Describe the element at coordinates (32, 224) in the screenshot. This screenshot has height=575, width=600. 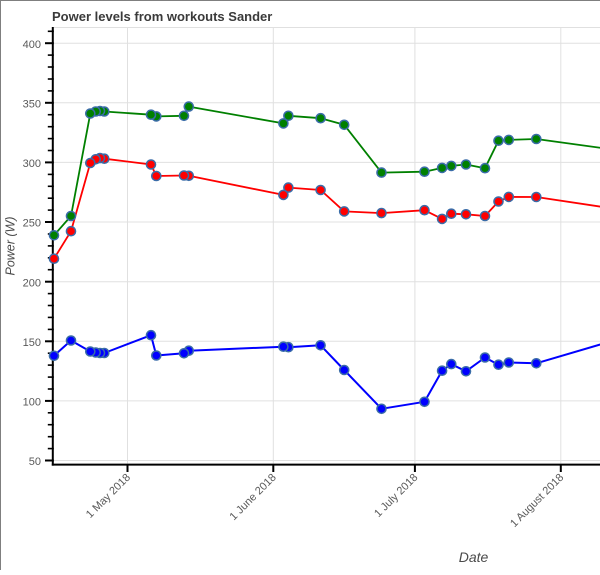
I see `svg-text: 250` at that location.